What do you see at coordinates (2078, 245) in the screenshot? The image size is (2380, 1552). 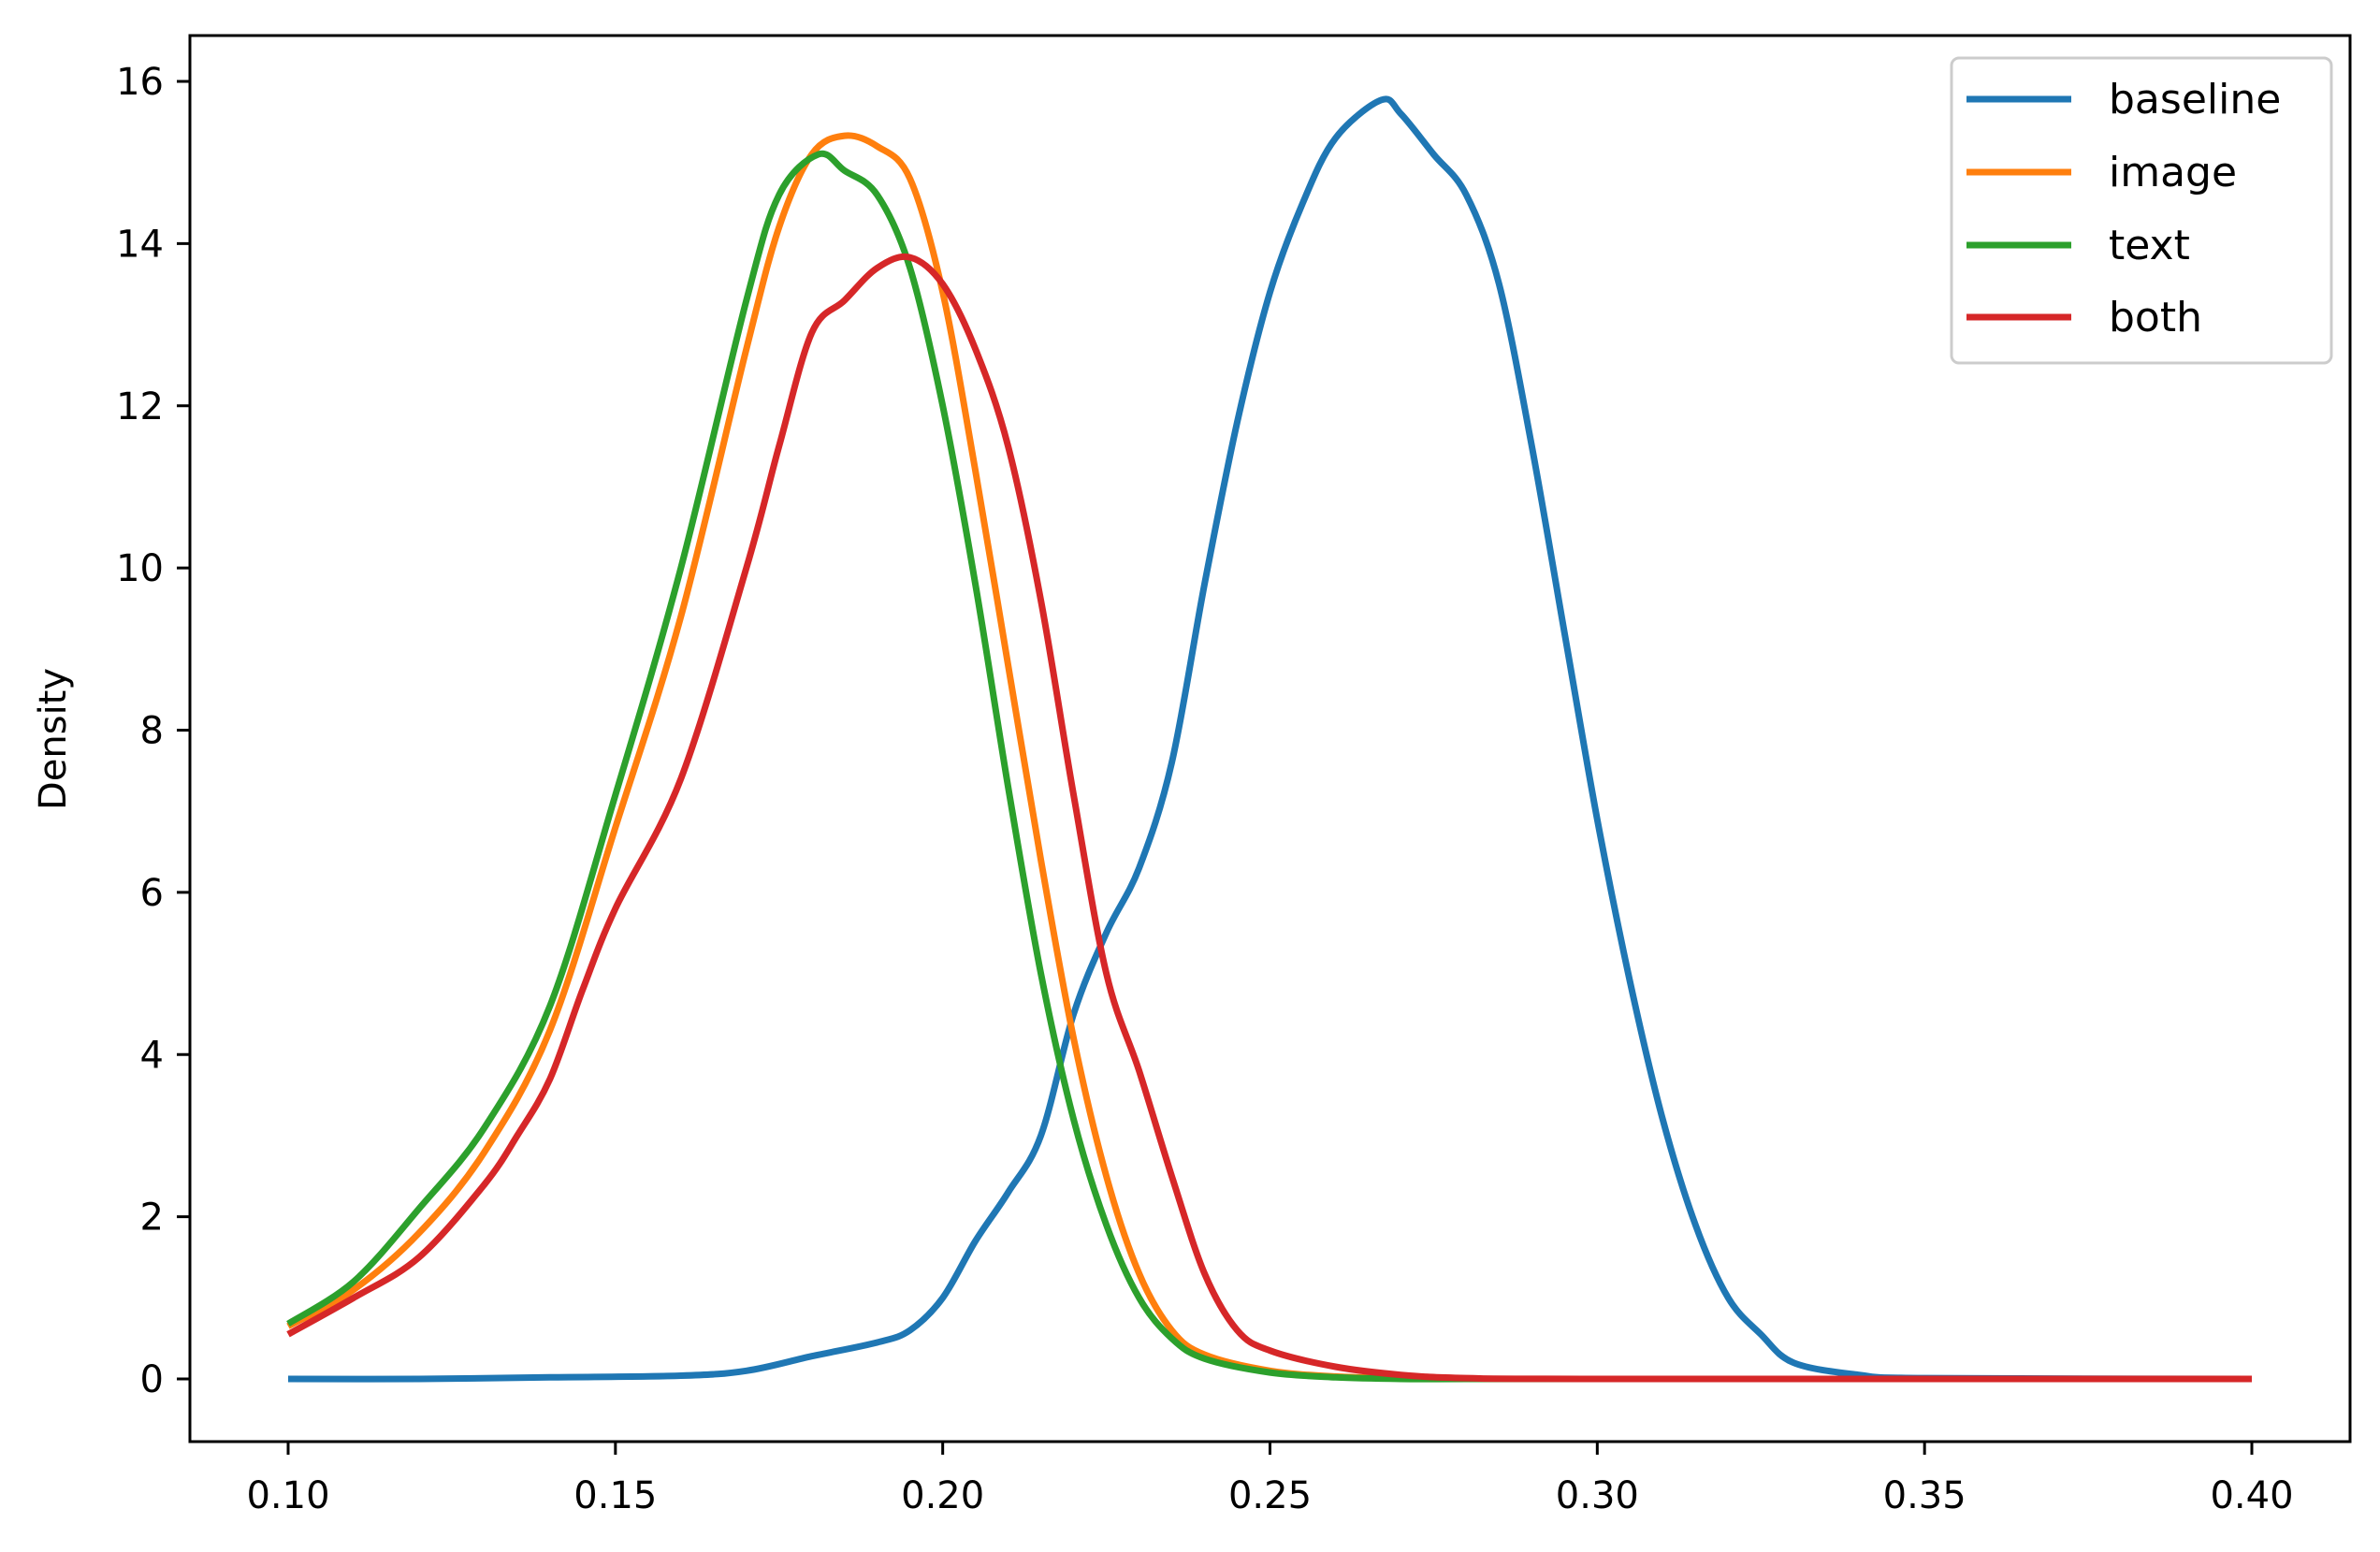 I see `legend-item-text: text` at bounding box center [2078, 245].